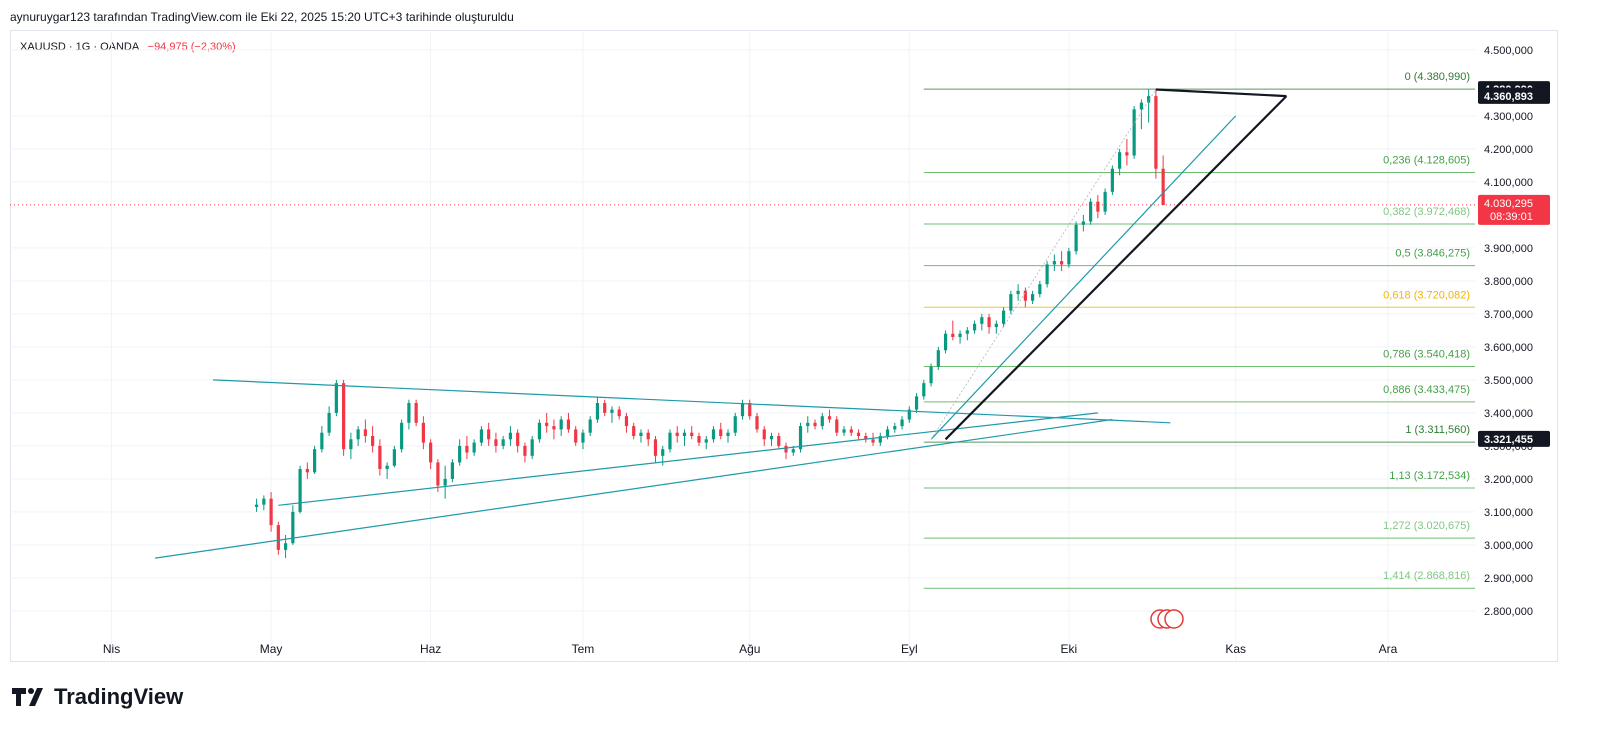 The height and width of the screenshot is (744, 1600). What do you see at coordinates (1508, 546) in the screenshot?
I see `y-tick-label: 3.000,000` at bounding box center [1508, 546].